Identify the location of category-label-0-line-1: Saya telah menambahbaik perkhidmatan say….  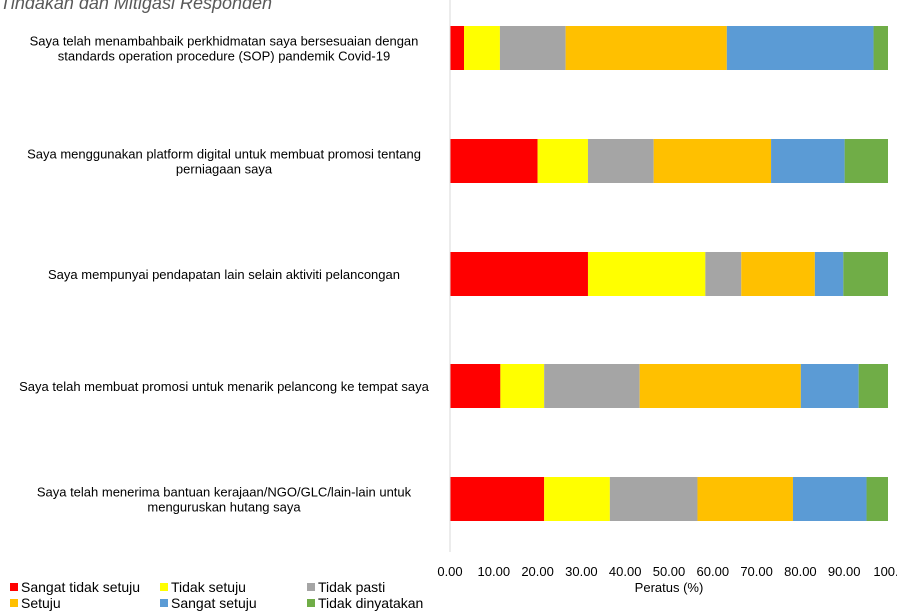
(224, 41).